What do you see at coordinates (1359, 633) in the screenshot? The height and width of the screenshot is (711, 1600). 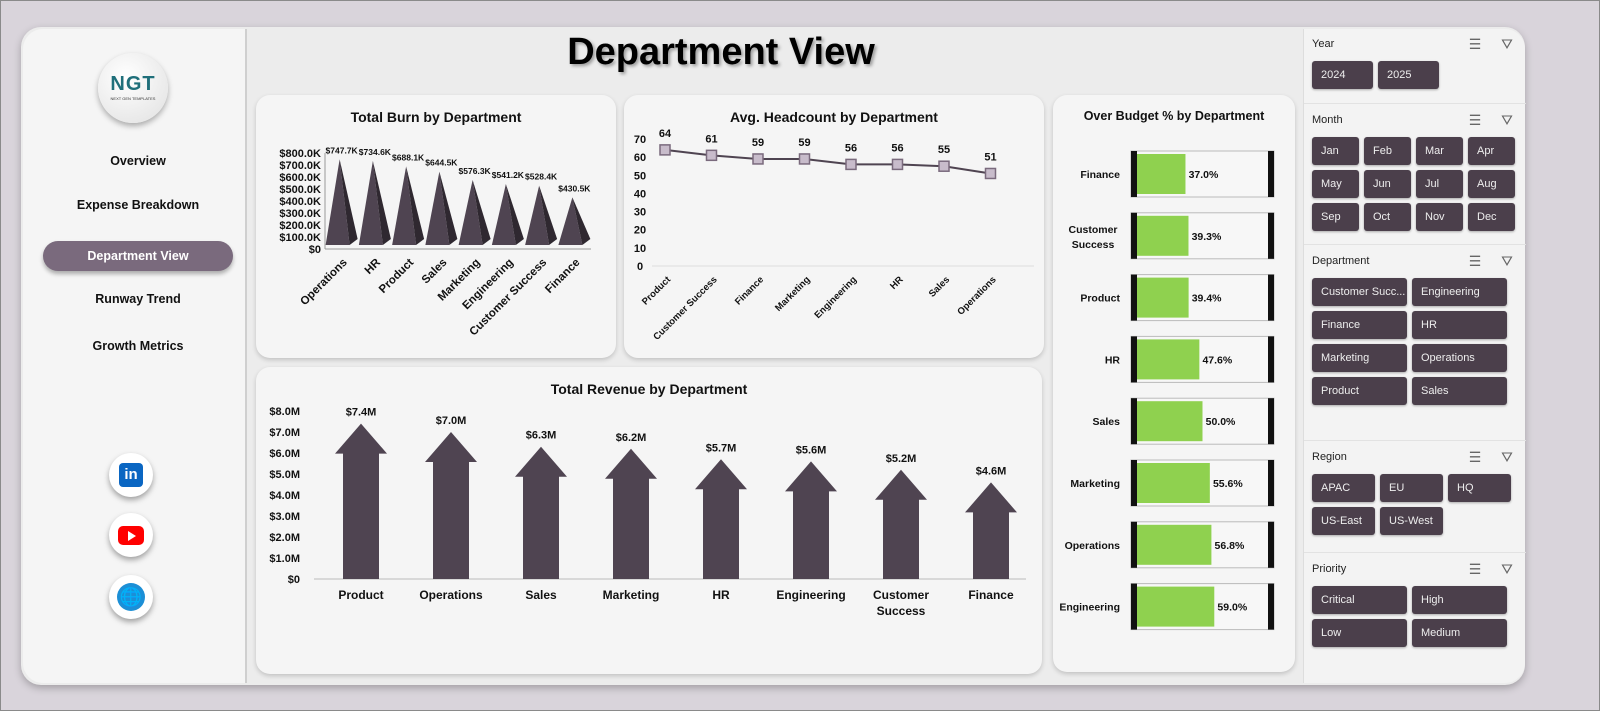 I see `slicer-option: Low` at bounding box center [1359, 633].